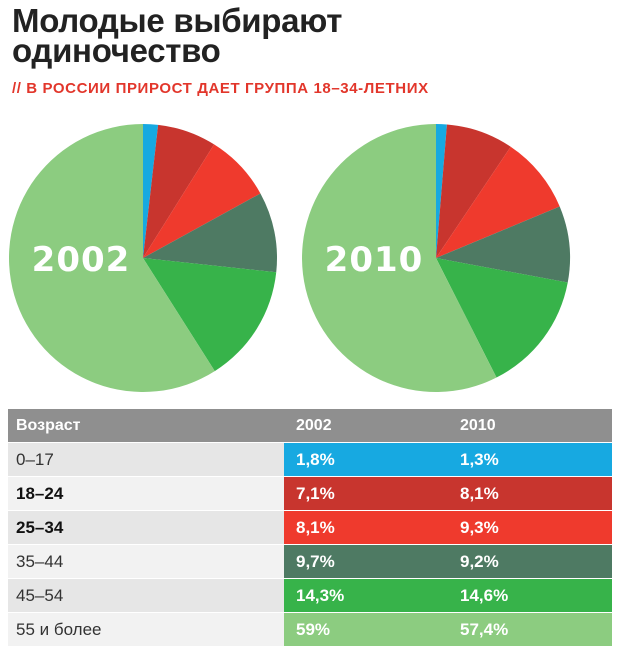 The height and width of the screenshot is (660, 620). What do you see at coordinates (366, 629) in the screenshot?
I see `value-2002-cell: 59%` at bounding box center [366, 629].